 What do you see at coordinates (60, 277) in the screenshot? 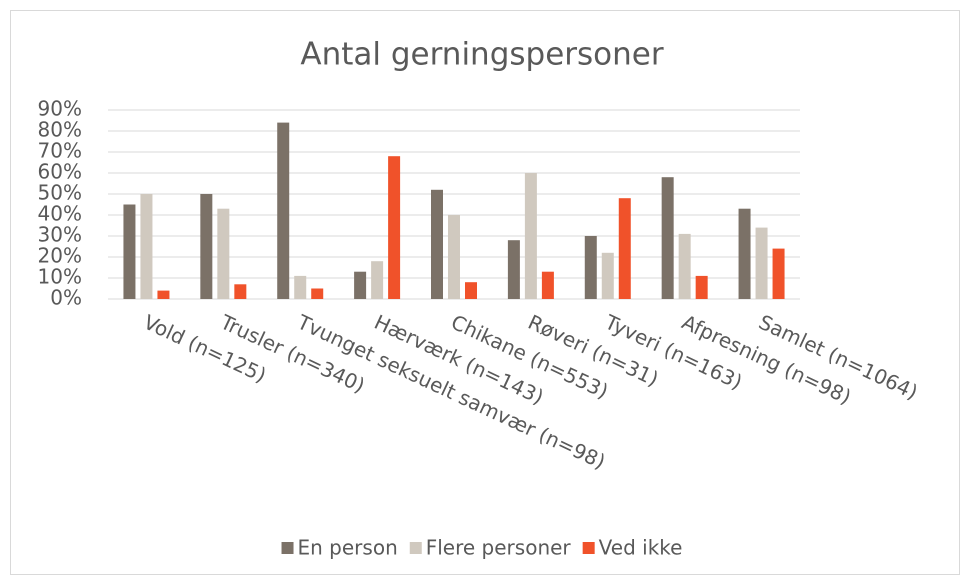
I see `y-tick-label: 10%` at bounding box center [60, 277].